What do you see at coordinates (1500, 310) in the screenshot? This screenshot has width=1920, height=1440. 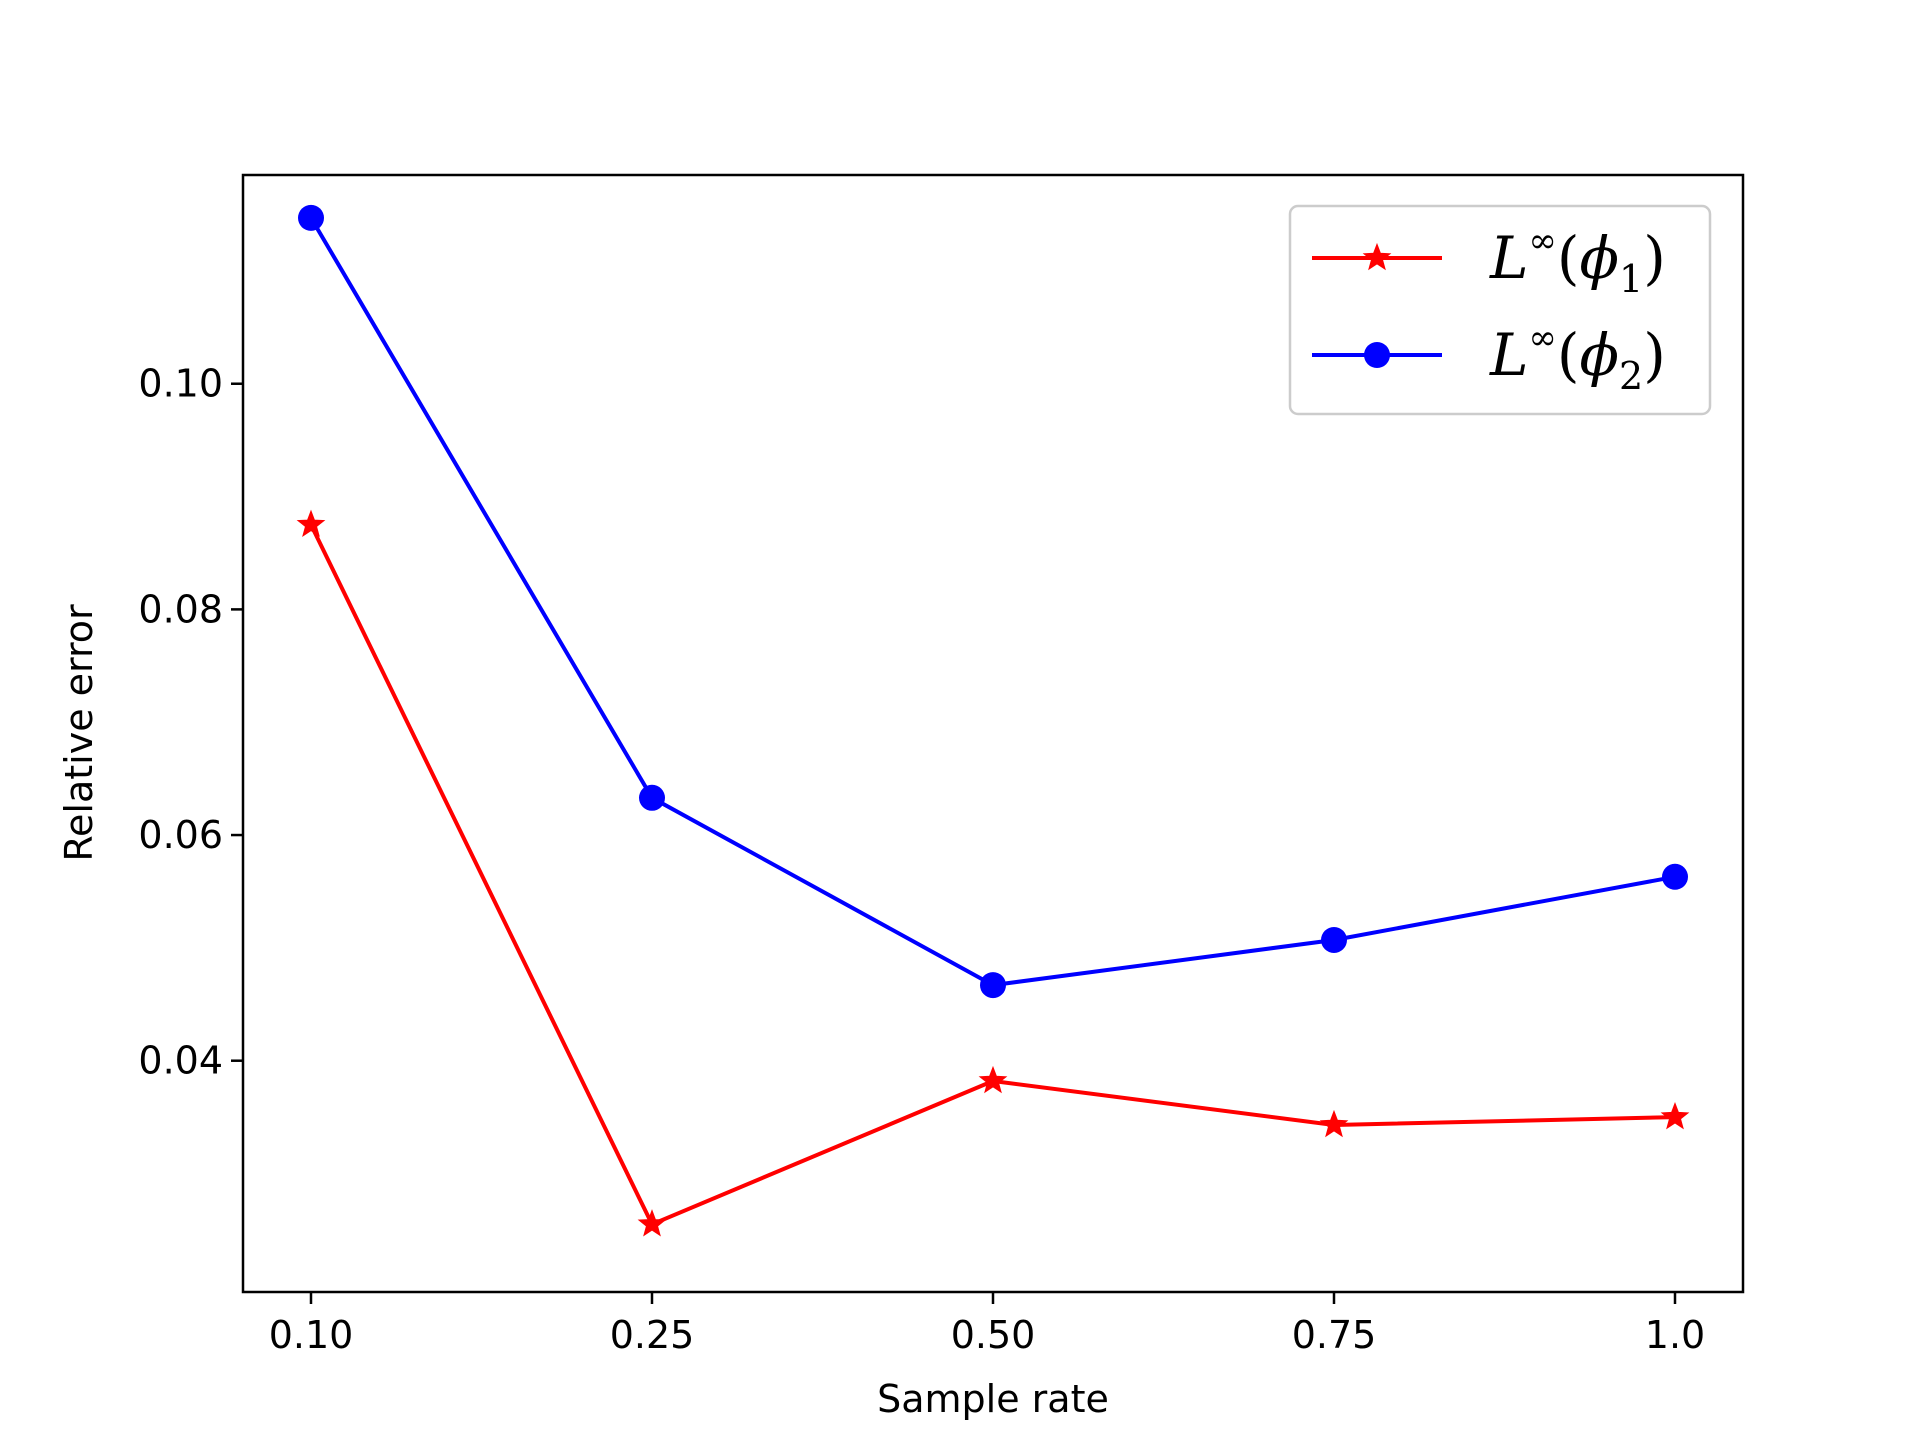 I see `legend: L∞(ϕ1) L∞(ϕ2)` at bounding box center [1500, 310].